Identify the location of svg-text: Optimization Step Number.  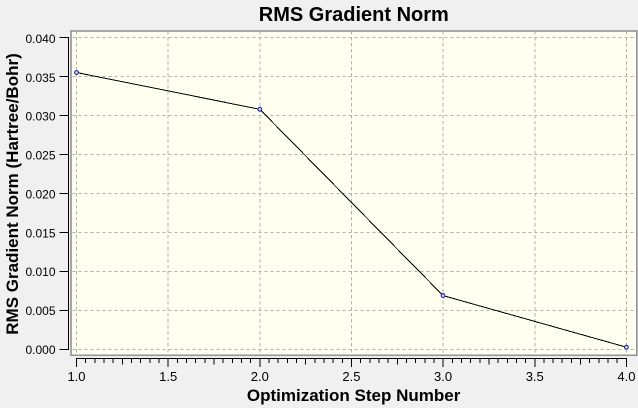
(354, 395).